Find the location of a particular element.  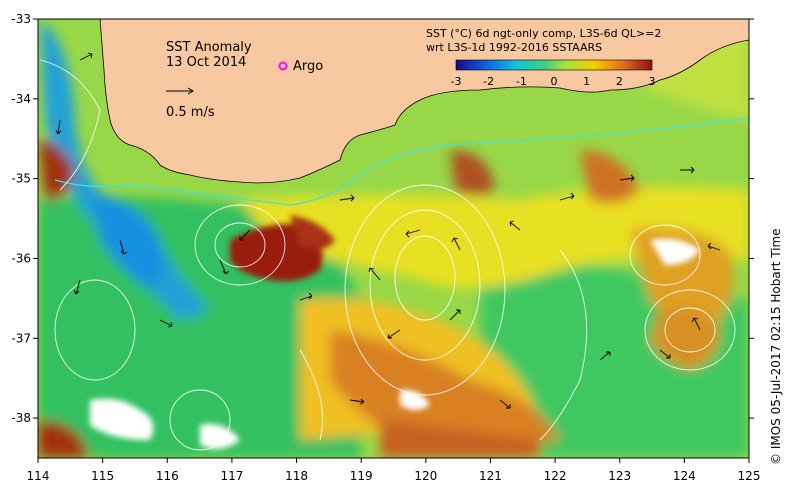

map-title: SST Anomaly is located at coordinates (209, 47).